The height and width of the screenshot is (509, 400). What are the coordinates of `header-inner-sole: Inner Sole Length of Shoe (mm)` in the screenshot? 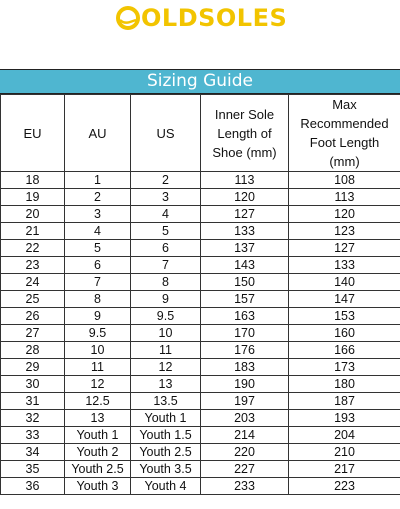 It's located at (244, 133).